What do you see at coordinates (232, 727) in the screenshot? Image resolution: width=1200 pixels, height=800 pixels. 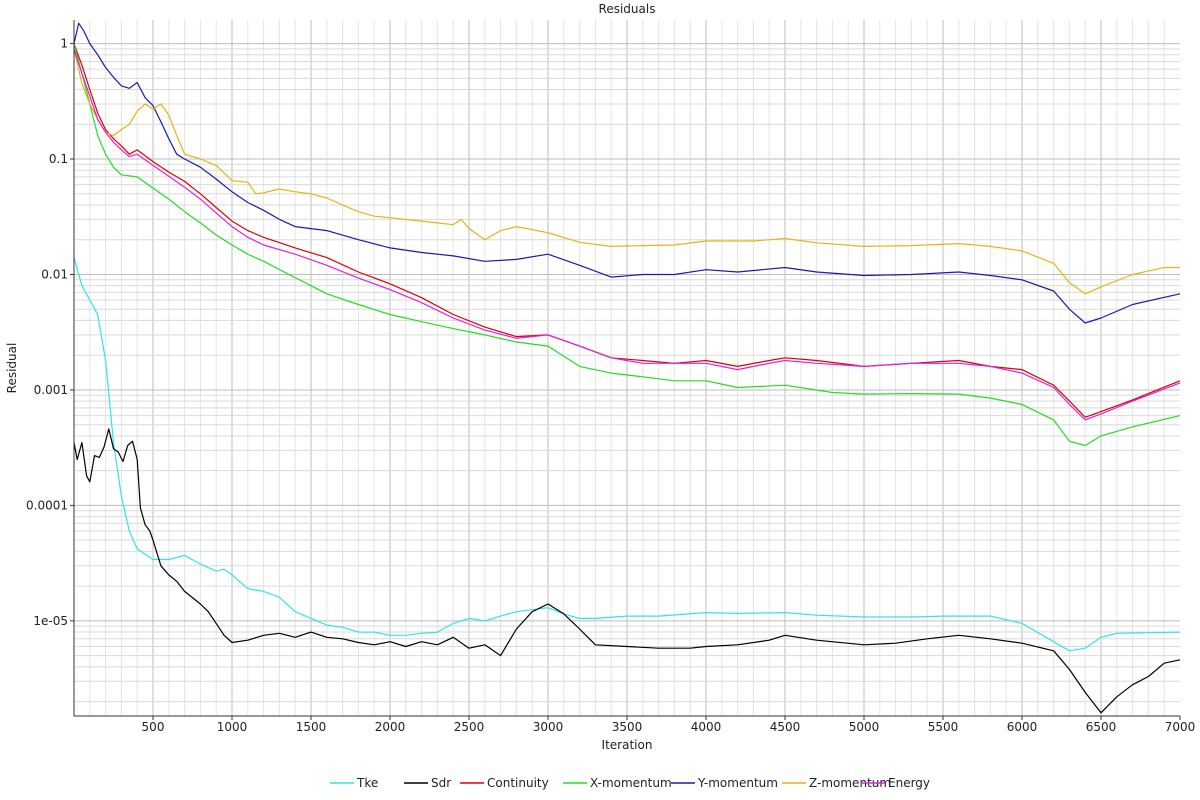 I see `x-tick-label: 1000` at bounding box center [232, 727].